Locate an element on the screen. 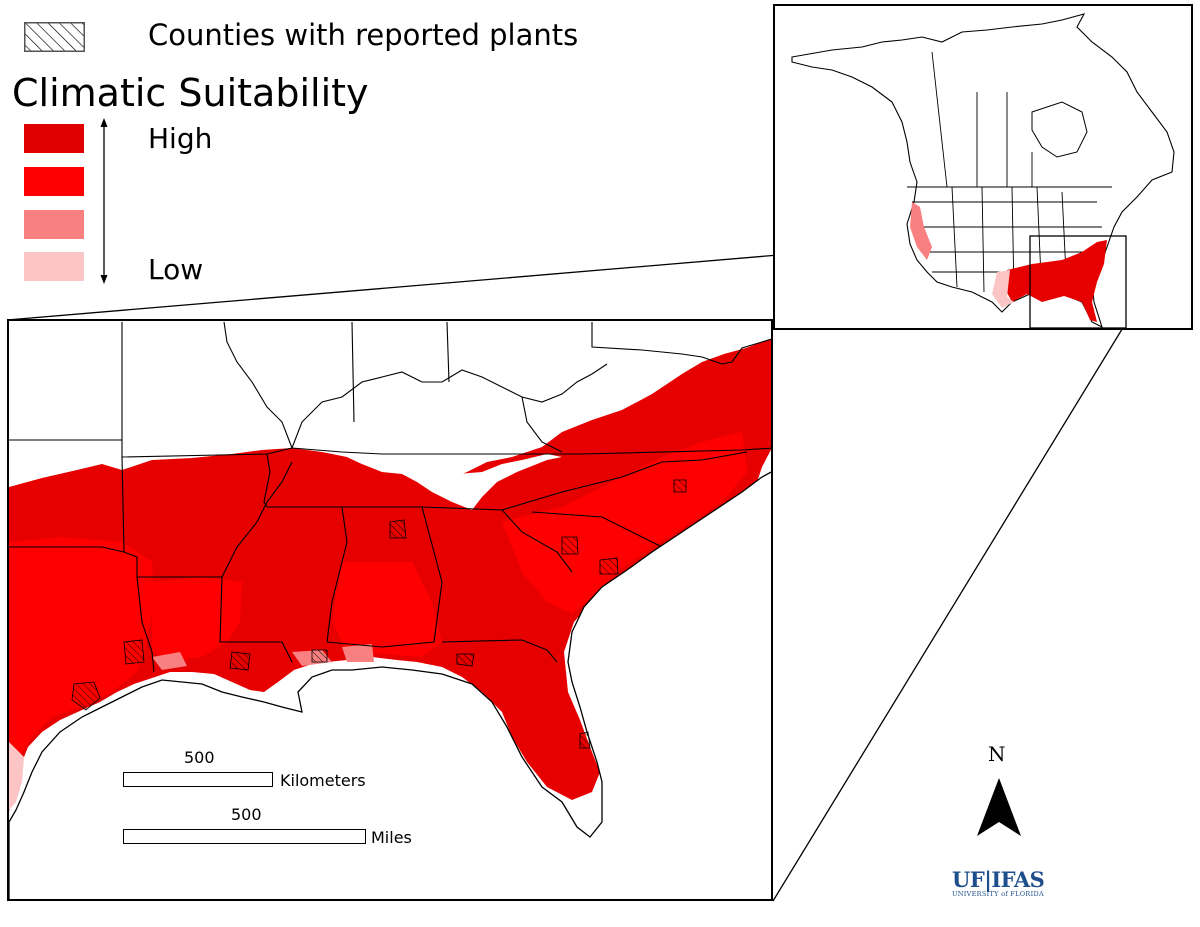 The width and height of the screenshot is (1200, 927). high-suitability-zone-south is located at coordinates (387, 609).